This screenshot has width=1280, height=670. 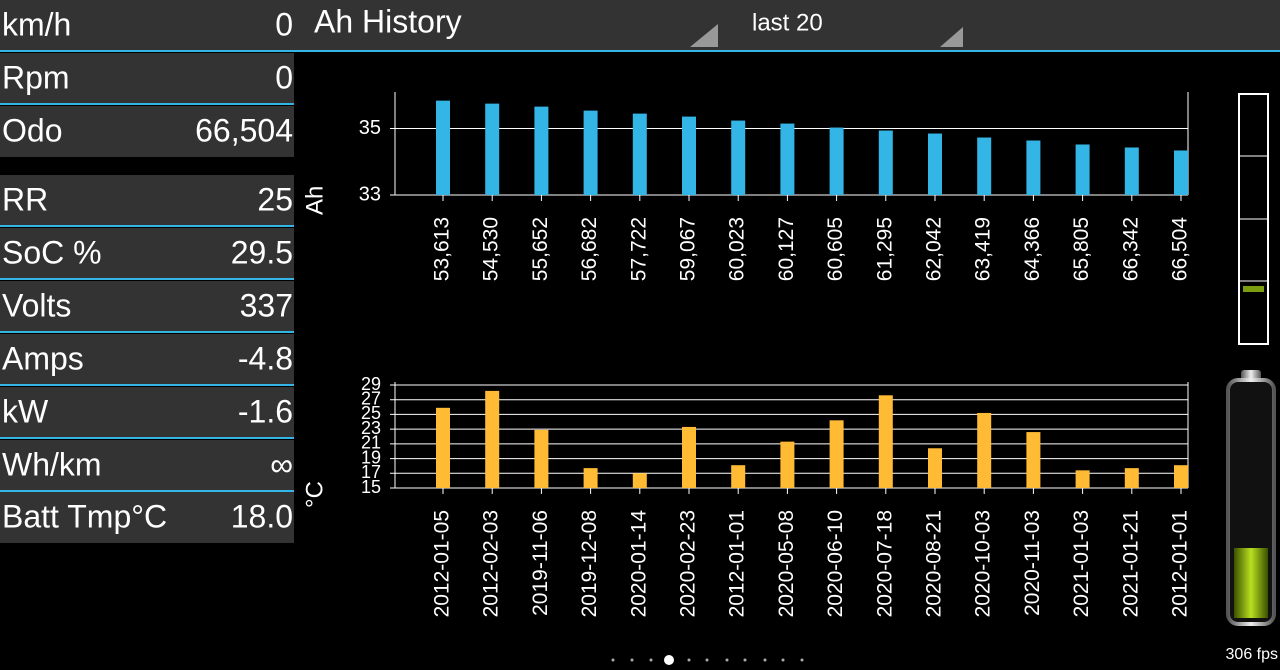 What do you see at coordinates (688, 249) in the screenshot?
I see `x-tick-label: 59,067` at bounding box center [688, 249].